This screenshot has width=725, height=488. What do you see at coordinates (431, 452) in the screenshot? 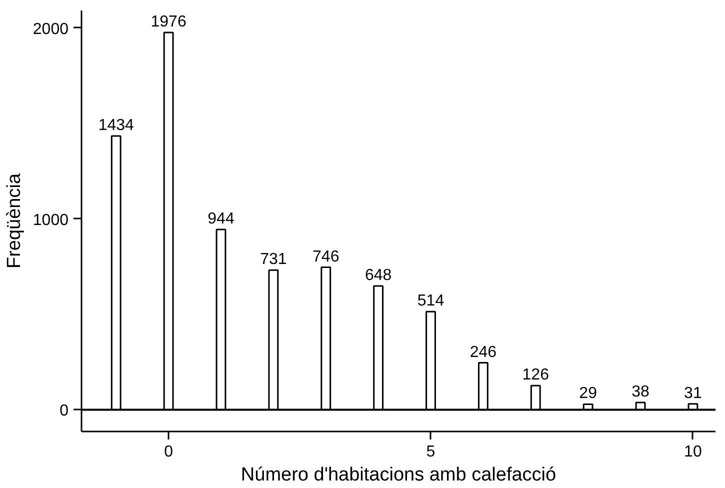
I see `x-tick-label: 5` at bounding box center [431, 452].